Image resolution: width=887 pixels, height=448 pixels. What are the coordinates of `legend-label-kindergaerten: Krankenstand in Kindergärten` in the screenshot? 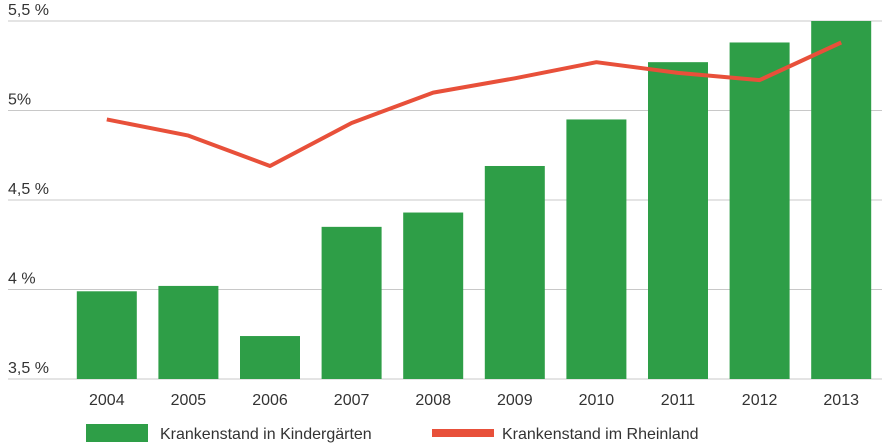 It's located at (266, 434).